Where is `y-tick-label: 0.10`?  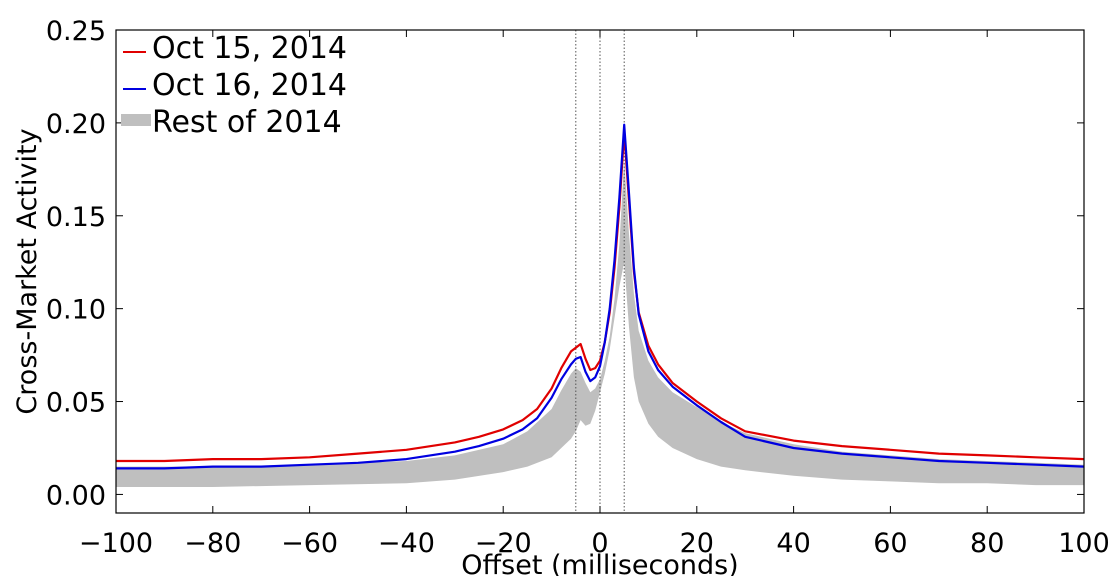
y-tick-label: 0.10 is located at coordinates (76, 310).